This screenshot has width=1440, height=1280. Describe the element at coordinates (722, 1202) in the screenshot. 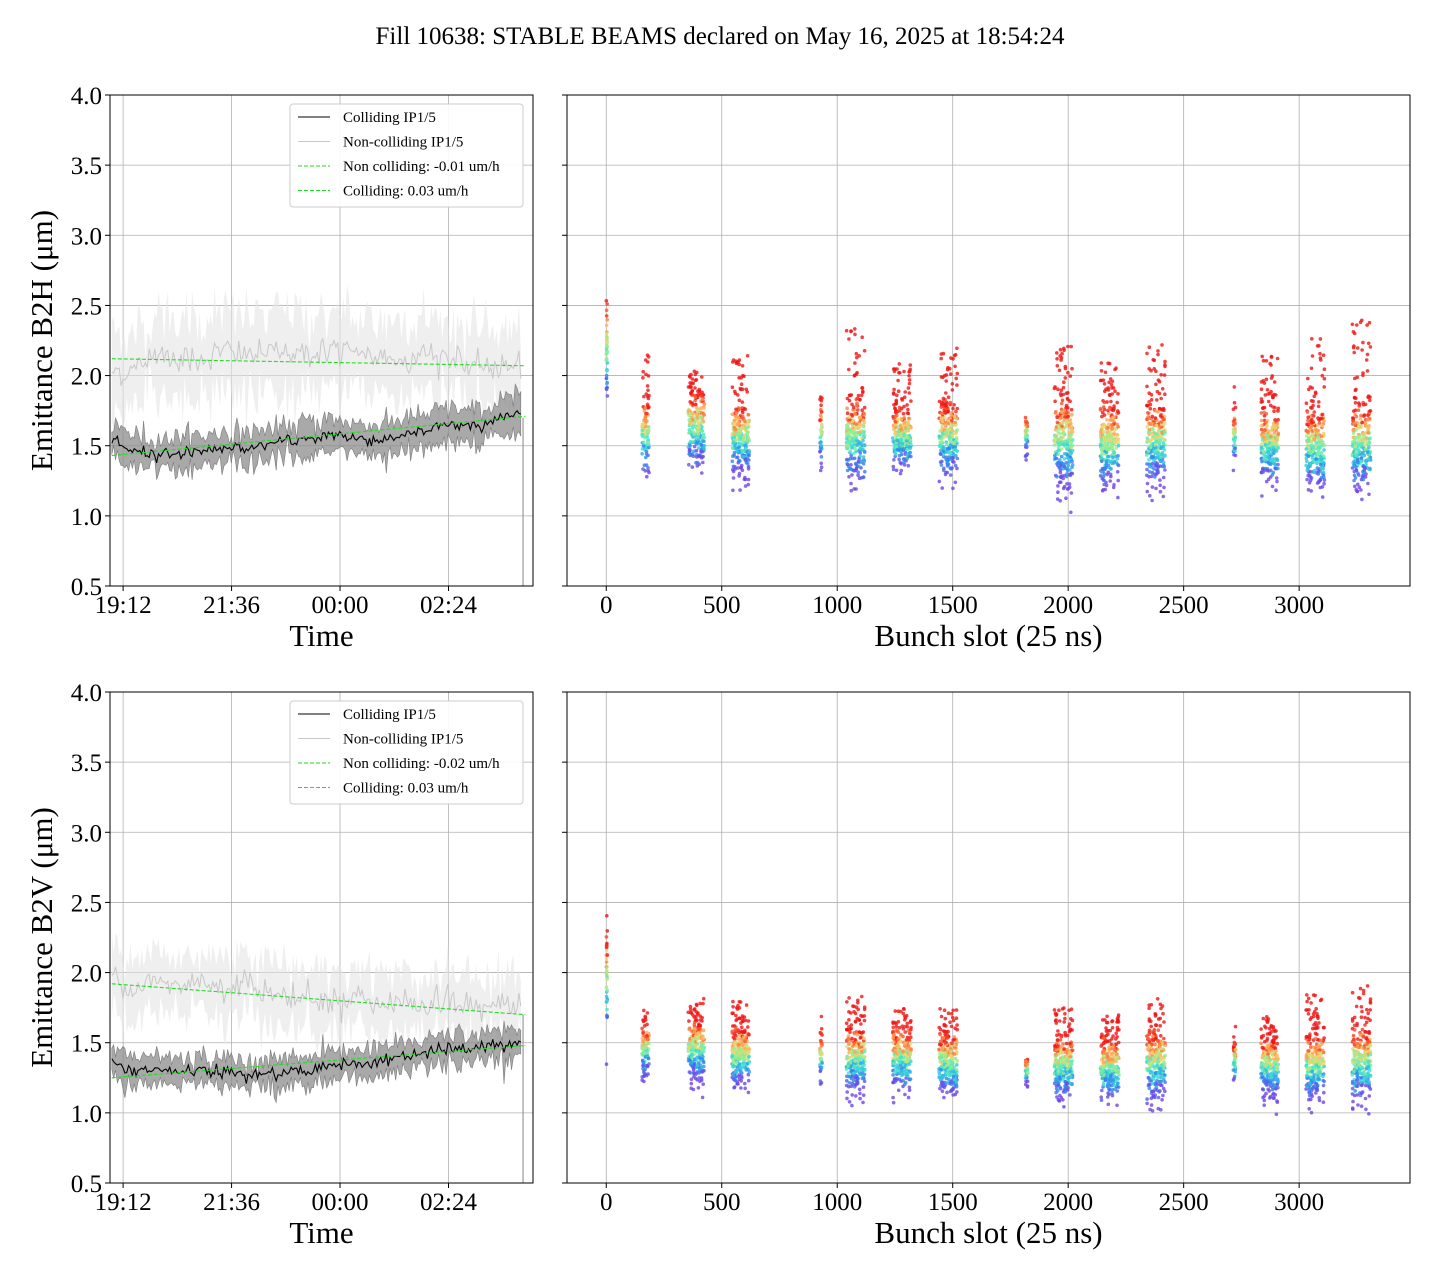

I see `x-tick-label: 500` at that location.